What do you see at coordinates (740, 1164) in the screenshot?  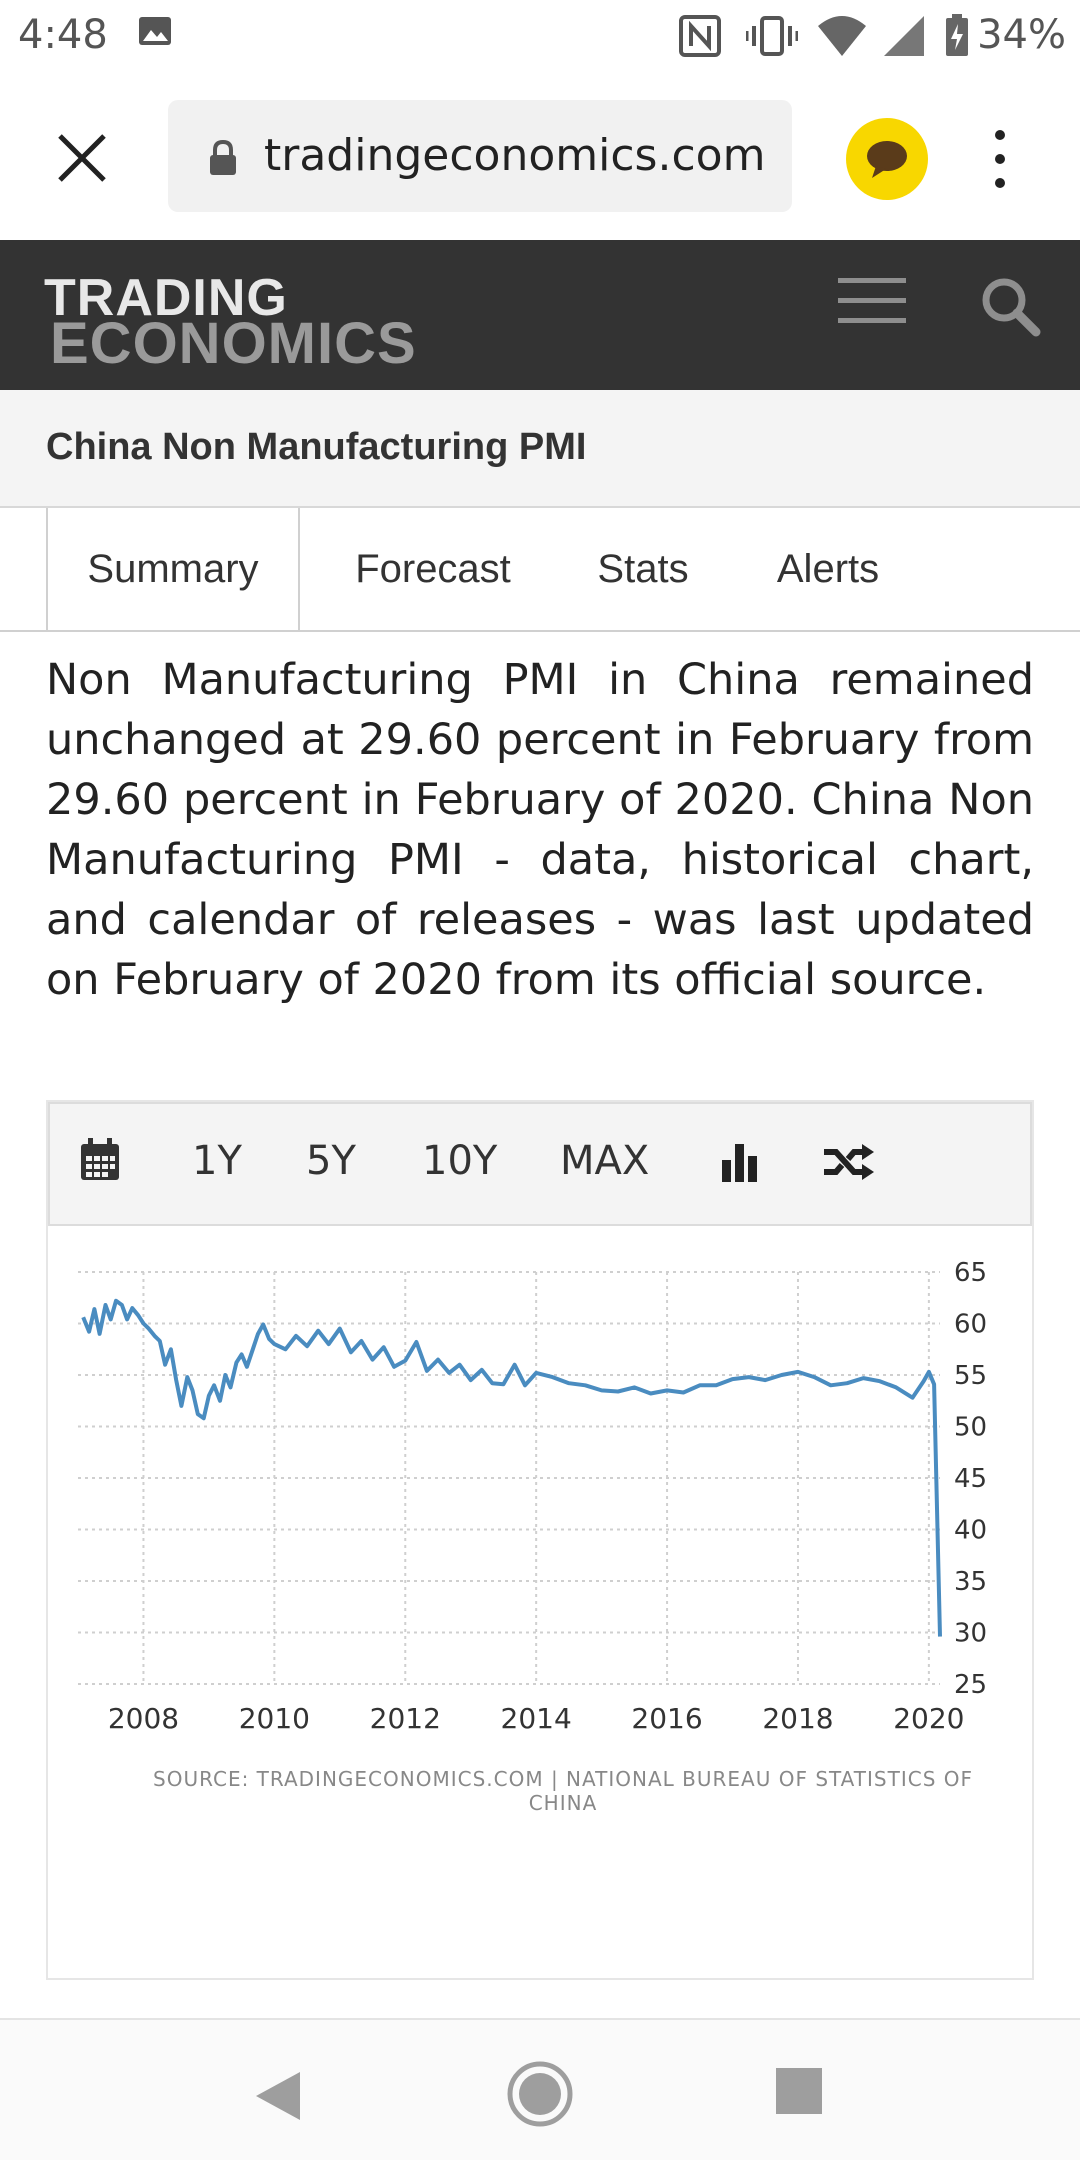 I see `bar-chart-icon` at bounding box center [740, 1164].